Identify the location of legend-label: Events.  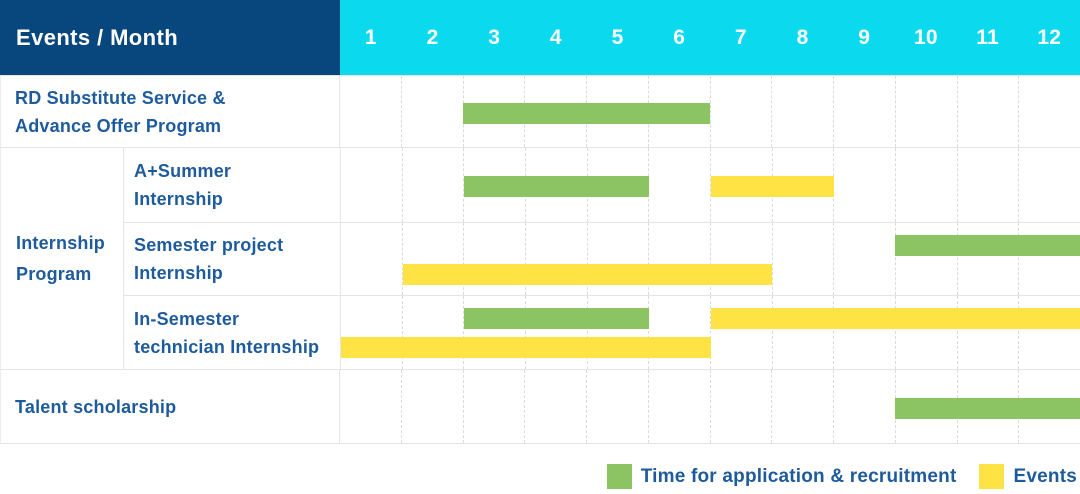
(1045, 476).